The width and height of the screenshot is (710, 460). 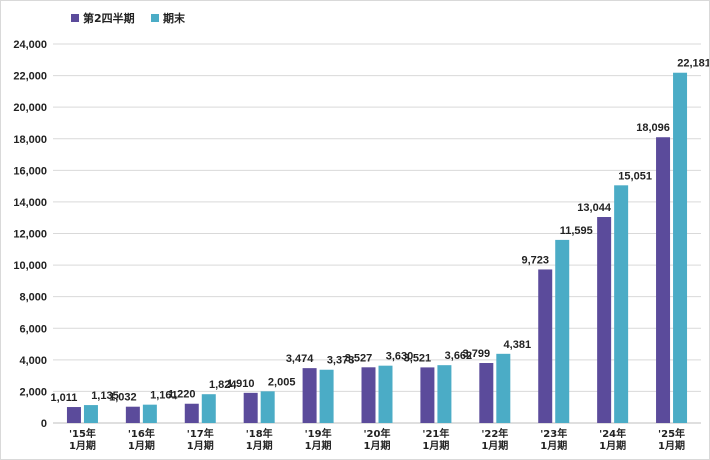 What do you see at coordinates (282, 382) in the screenshot?
I see `data-label: 2,005` at bounding box center [282, 382].